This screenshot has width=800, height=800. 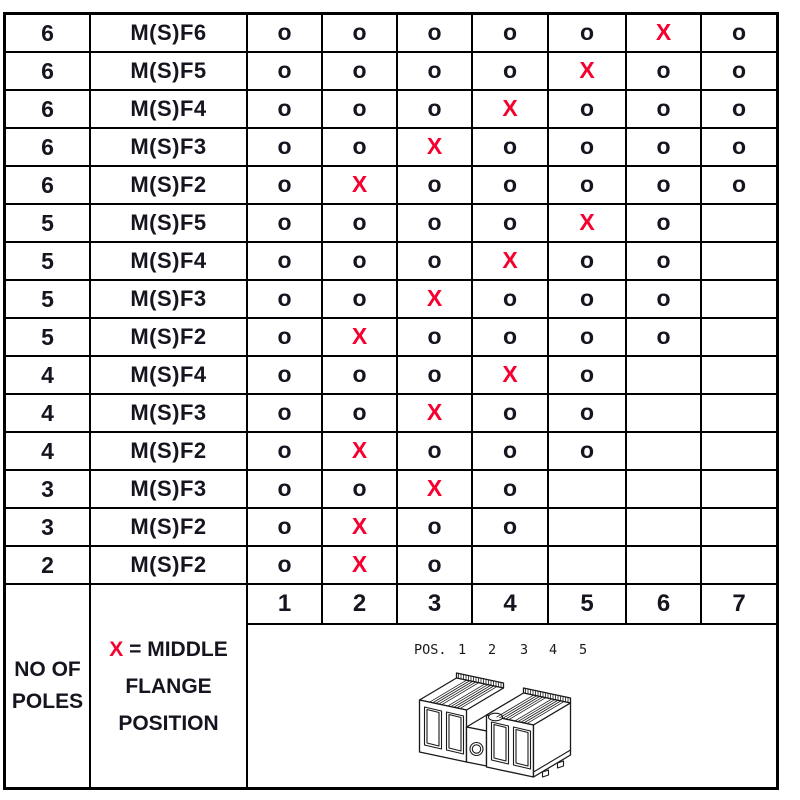 I want to click on cavity-4-inner, so click(x=522, y=747).